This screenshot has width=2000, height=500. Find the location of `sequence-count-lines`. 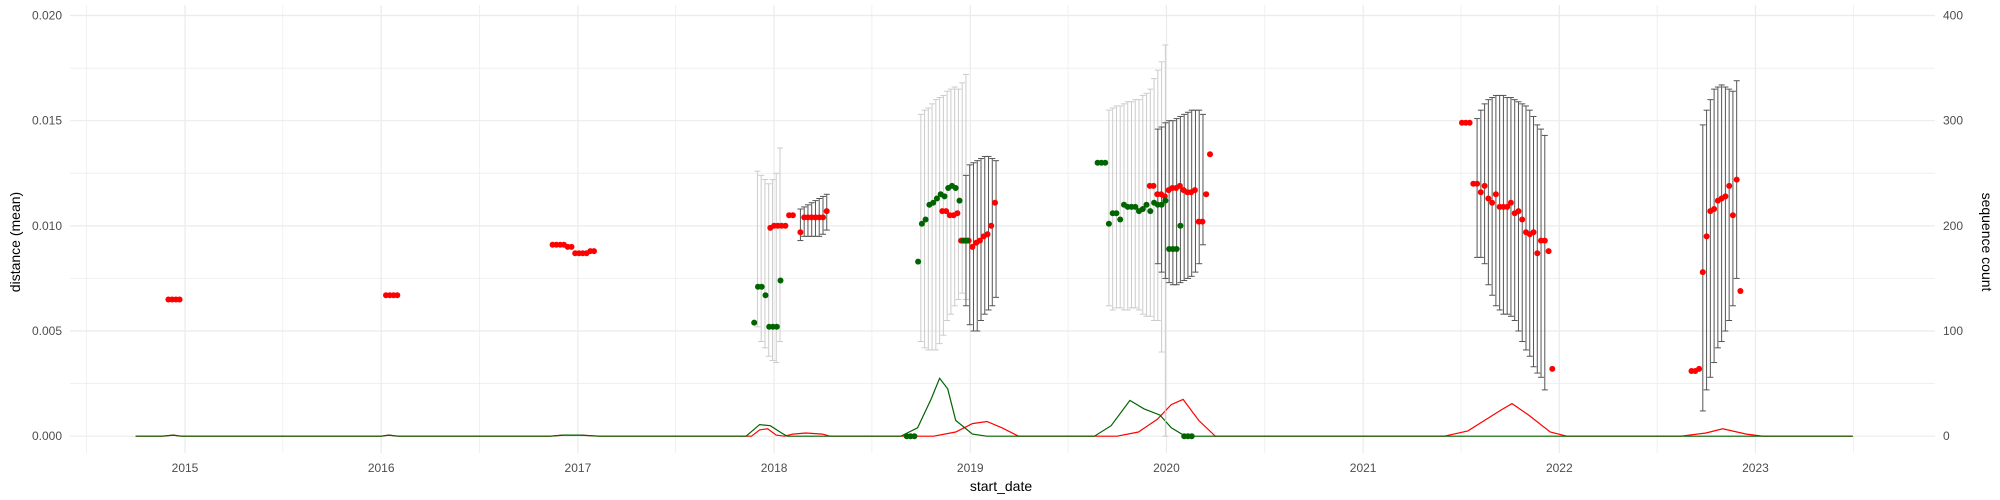

sequence-count-lines is located at coordinates (994, 407).